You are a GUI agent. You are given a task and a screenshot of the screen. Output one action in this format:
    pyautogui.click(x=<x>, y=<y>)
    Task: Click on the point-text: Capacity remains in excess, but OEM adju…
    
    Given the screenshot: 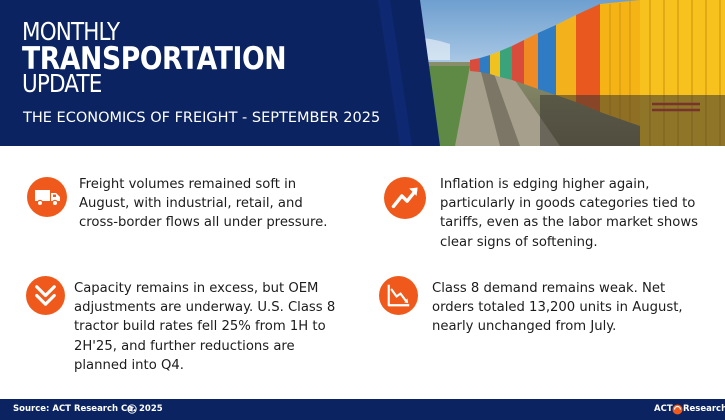 What is the action you would take?
    pyautogui.click(x=205, y=327)
    